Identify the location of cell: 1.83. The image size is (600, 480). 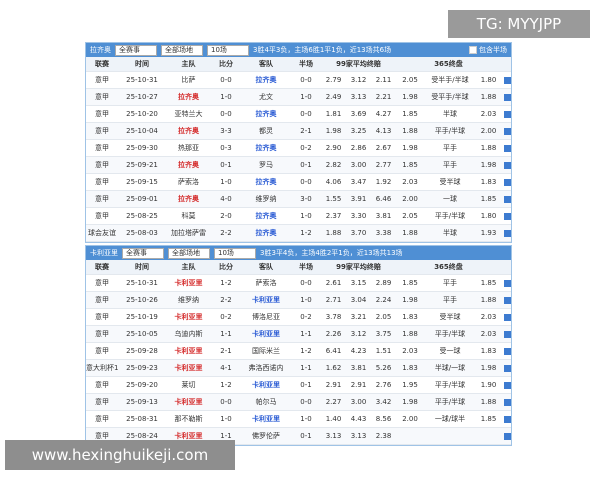
(488, 351).